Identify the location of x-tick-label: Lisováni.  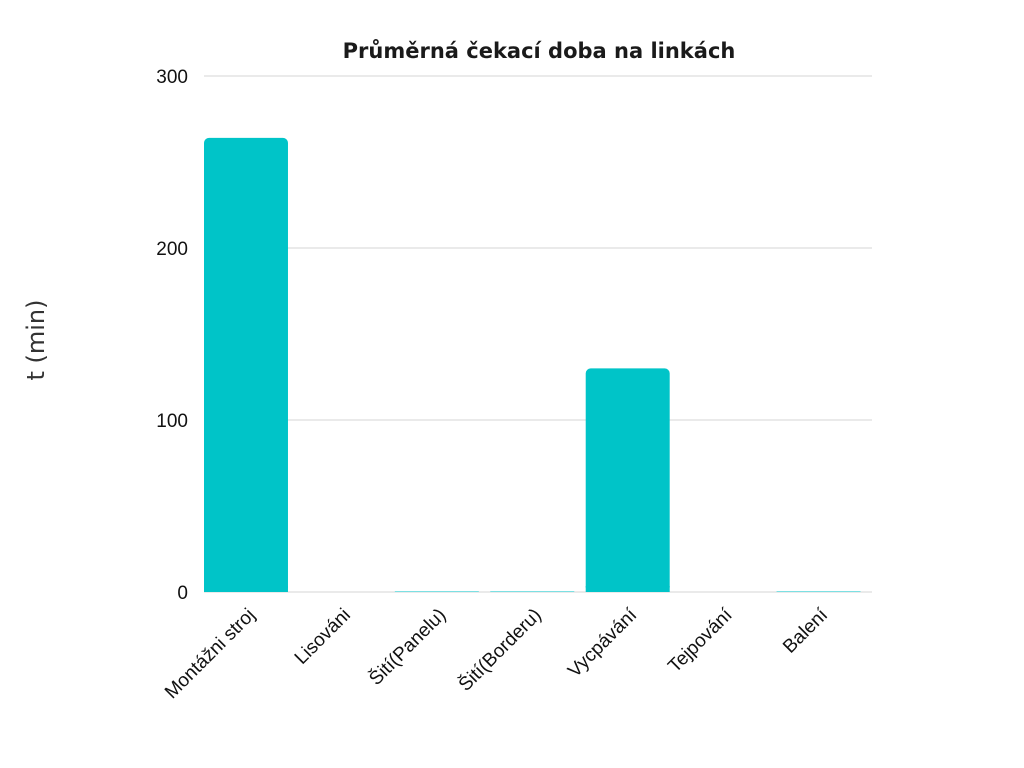
(323, 637).